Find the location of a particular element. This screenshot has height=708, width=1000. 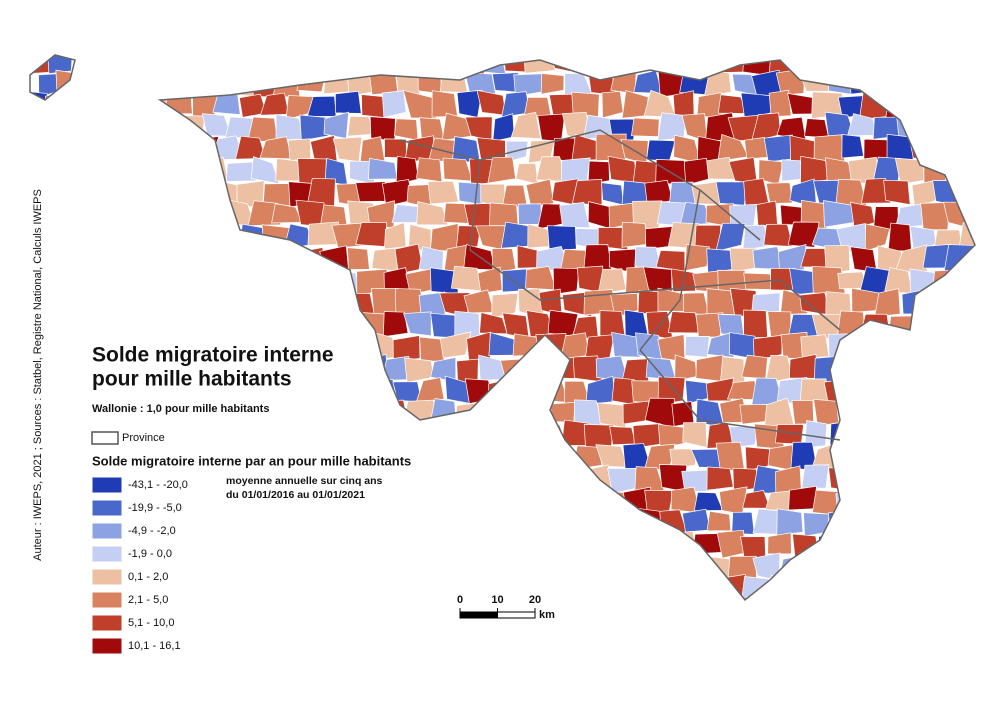

legend-label: -4,9 - -2,0 is located at coordinates (152, 531).